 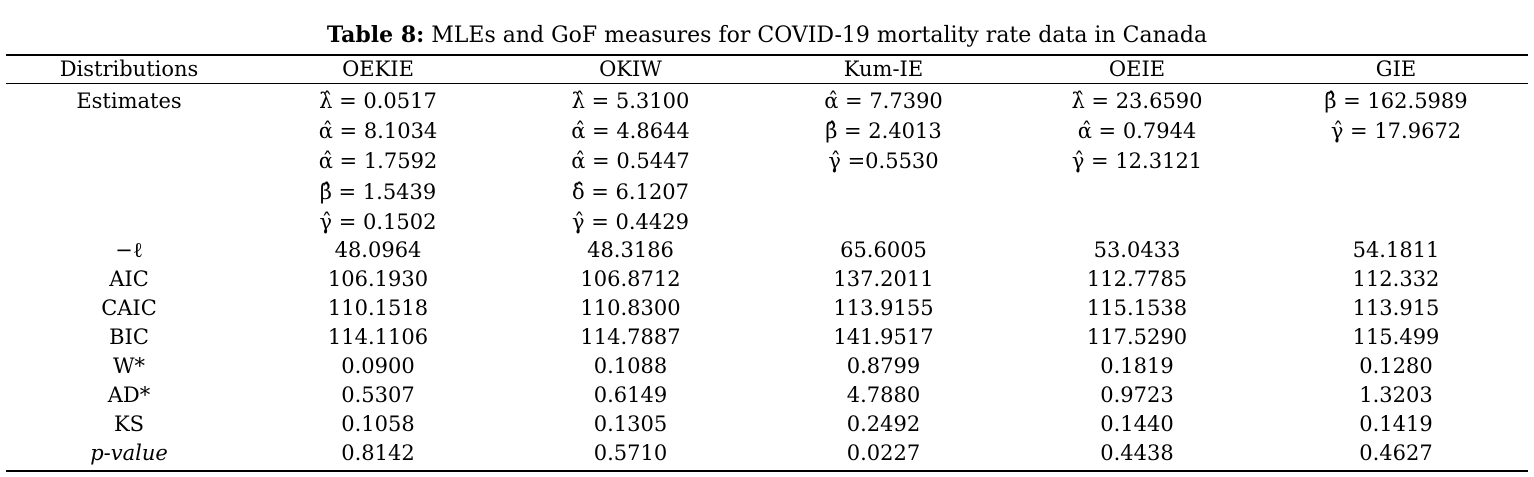 What do you see at coordinates (630, 366) in the screenshot?
I see `table-cell: 0.1088` at bounding box center [630, 366].